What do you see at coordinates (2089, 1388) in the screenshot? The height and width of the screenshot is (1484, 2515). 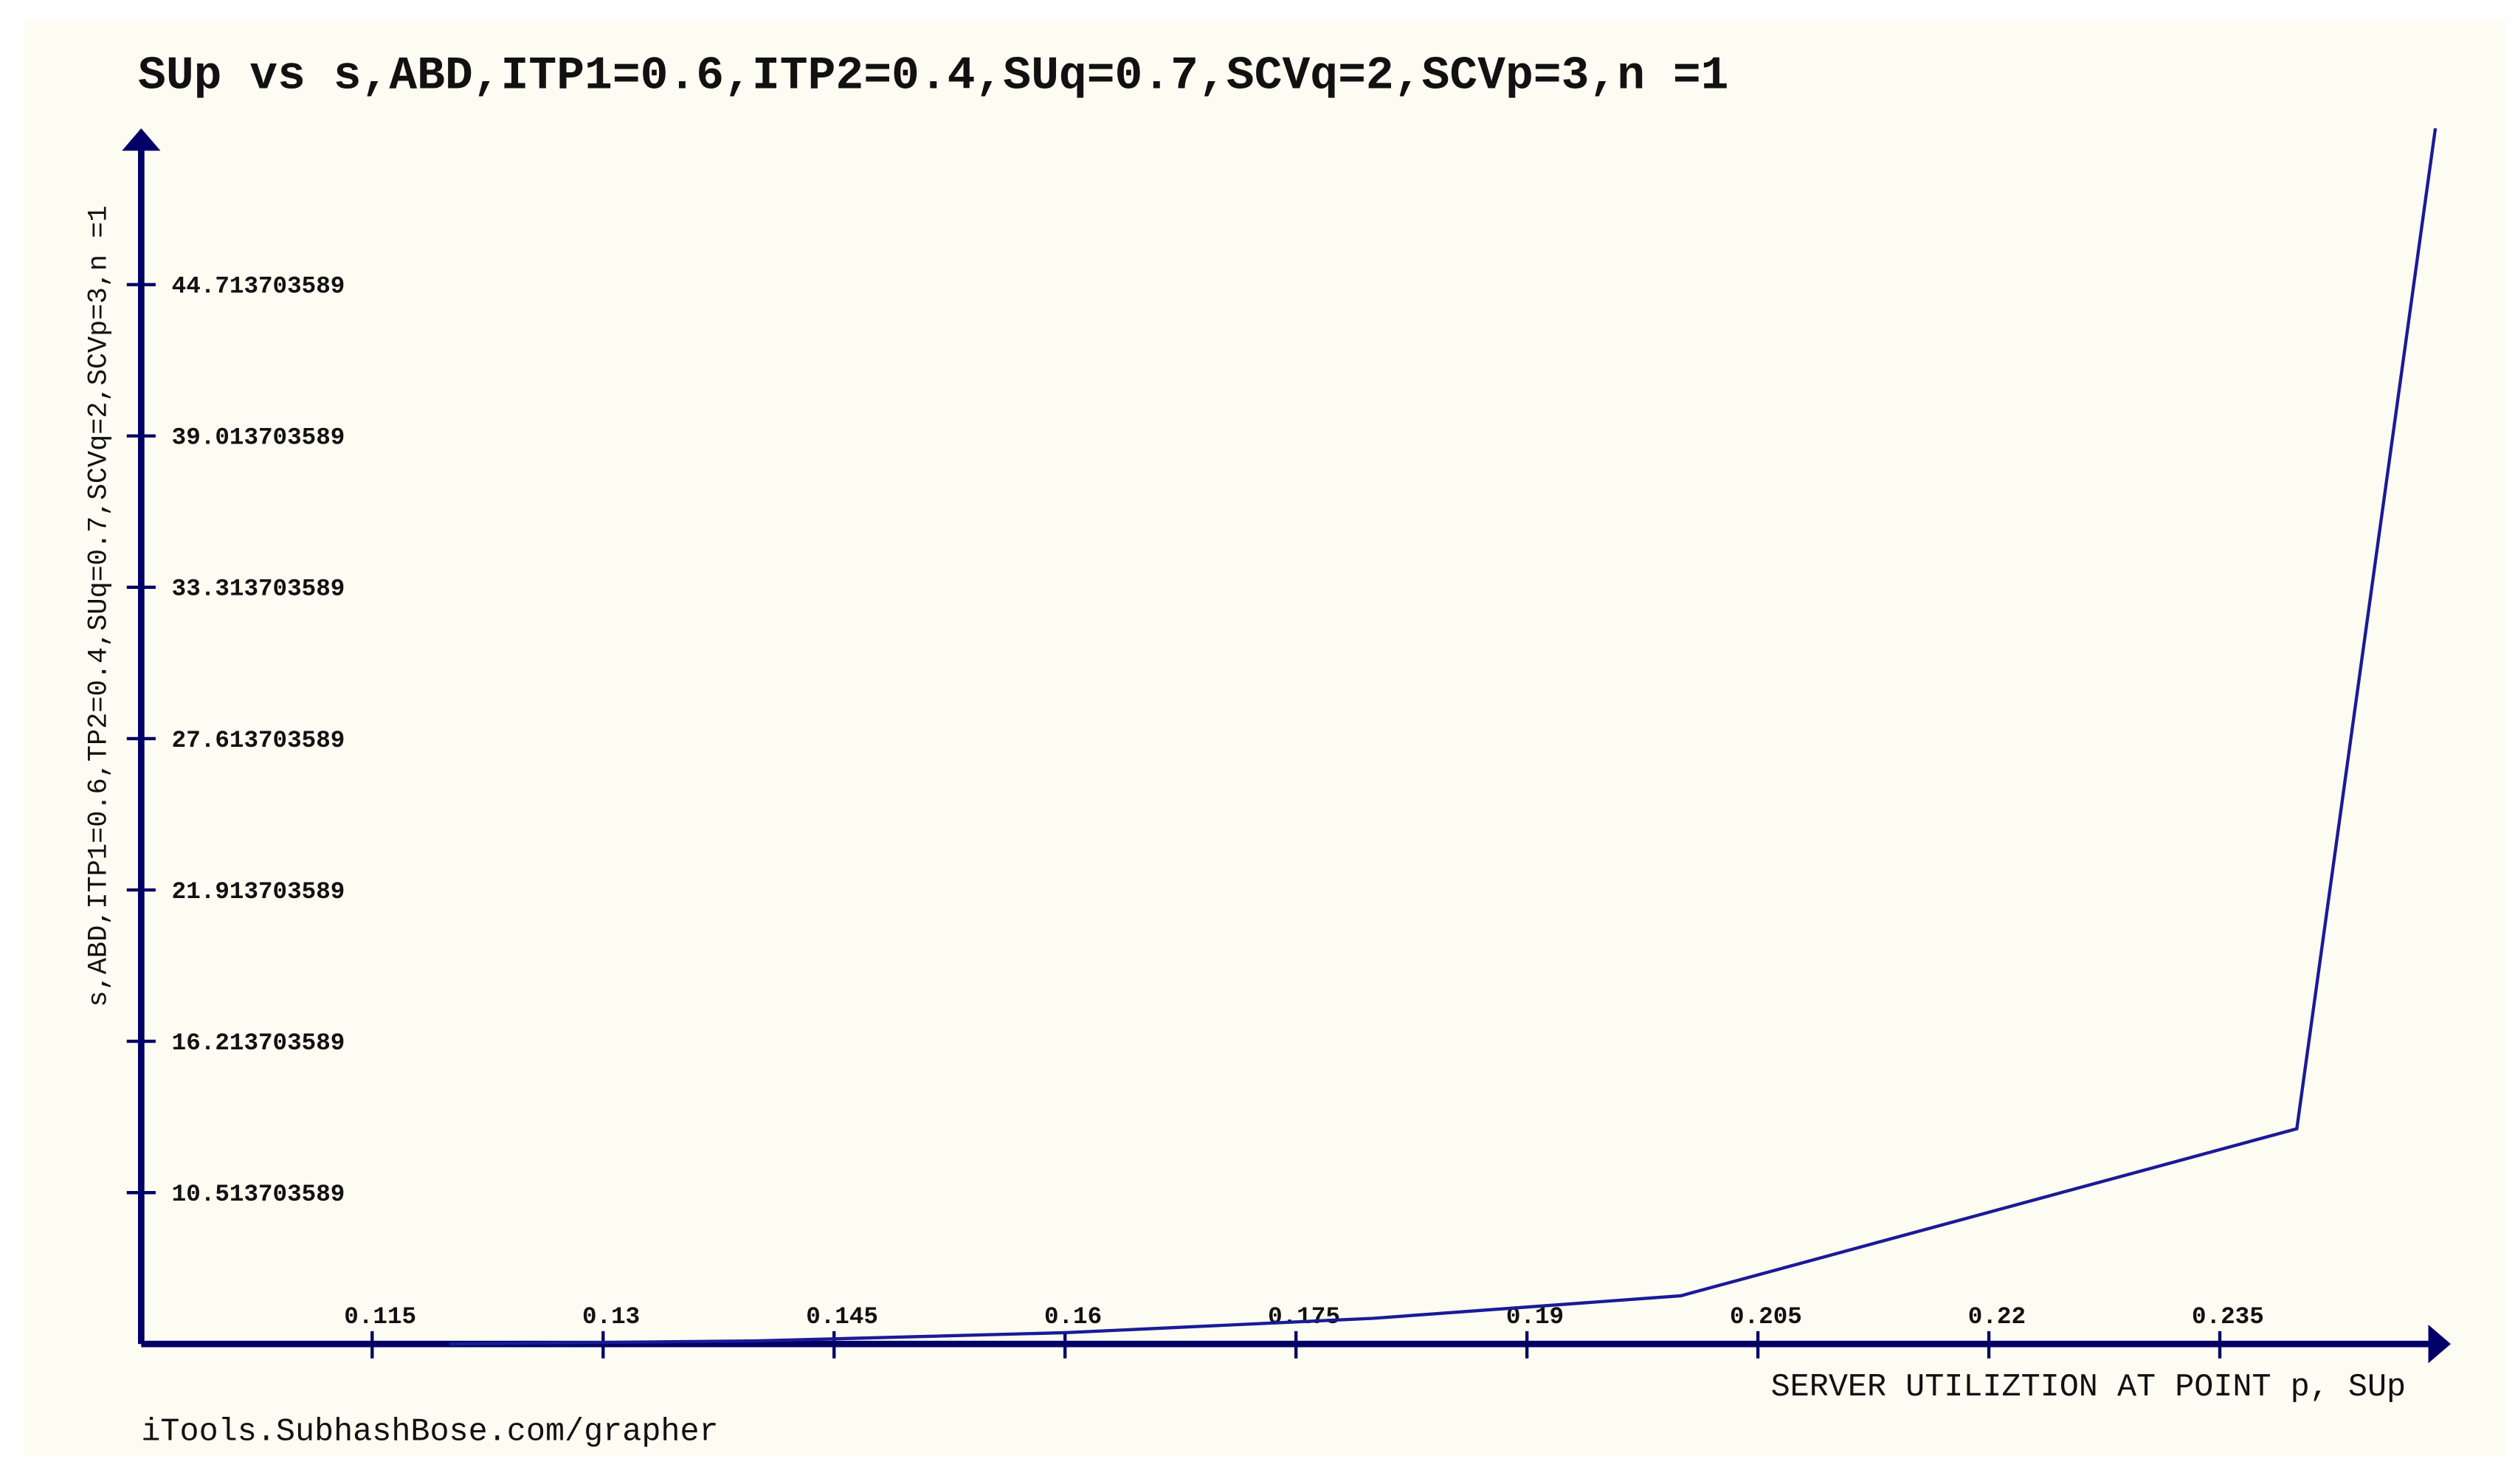 I see `x-axis-label: SERVER UTILIZTION AT POINT p, SUp` at bounding box center [2089, 1388].